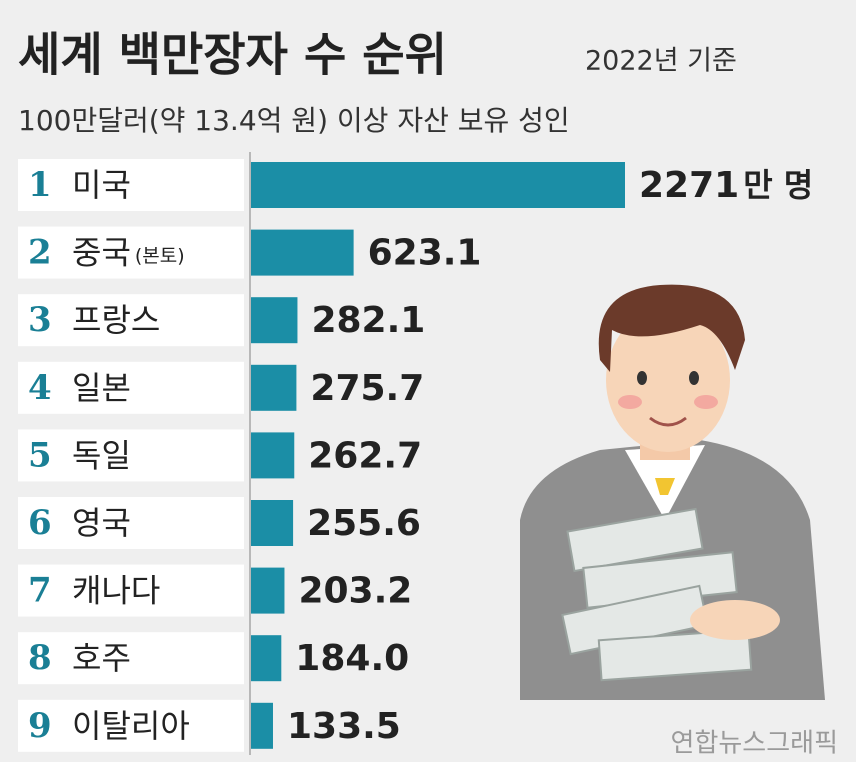  What do you see at coordinates (40, 455) in the screenshot?
I see `rank: 5` at bounding box center [40, 455].